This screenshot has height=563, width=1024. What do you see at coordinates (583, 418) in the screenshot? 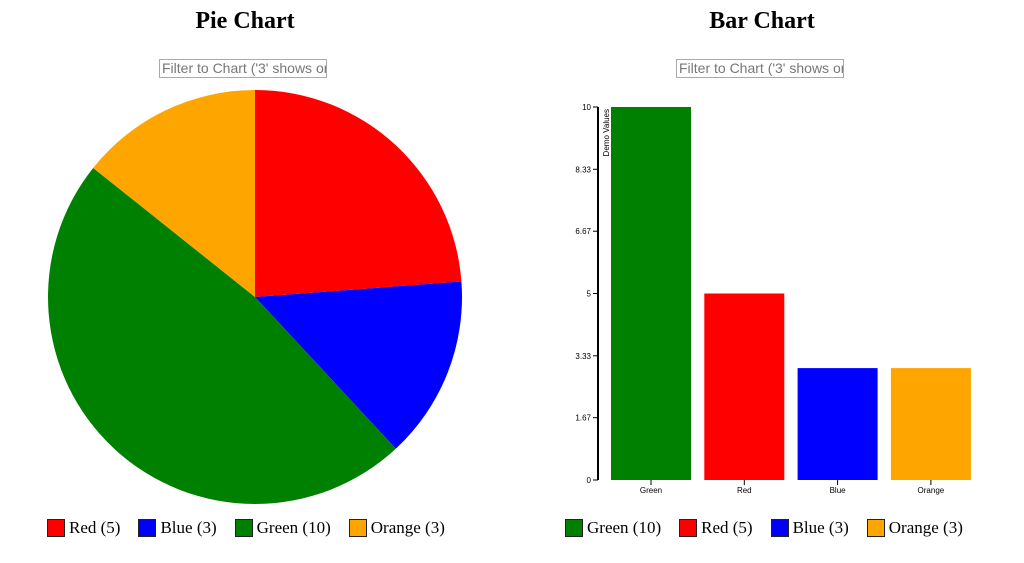
I see `y-tick-label: 1.67` at bounding box center [583, 418].